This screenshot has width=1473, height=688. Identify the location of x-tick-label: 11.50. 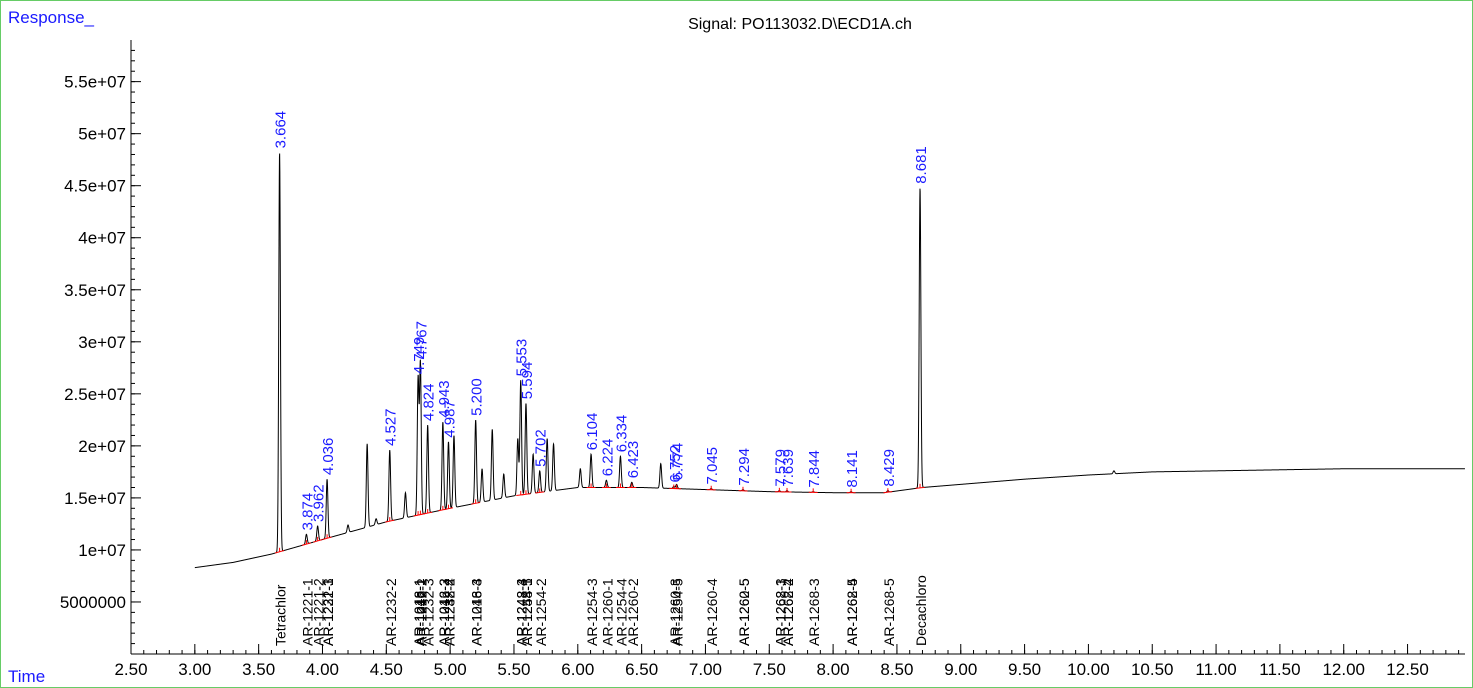
(1279, 669).